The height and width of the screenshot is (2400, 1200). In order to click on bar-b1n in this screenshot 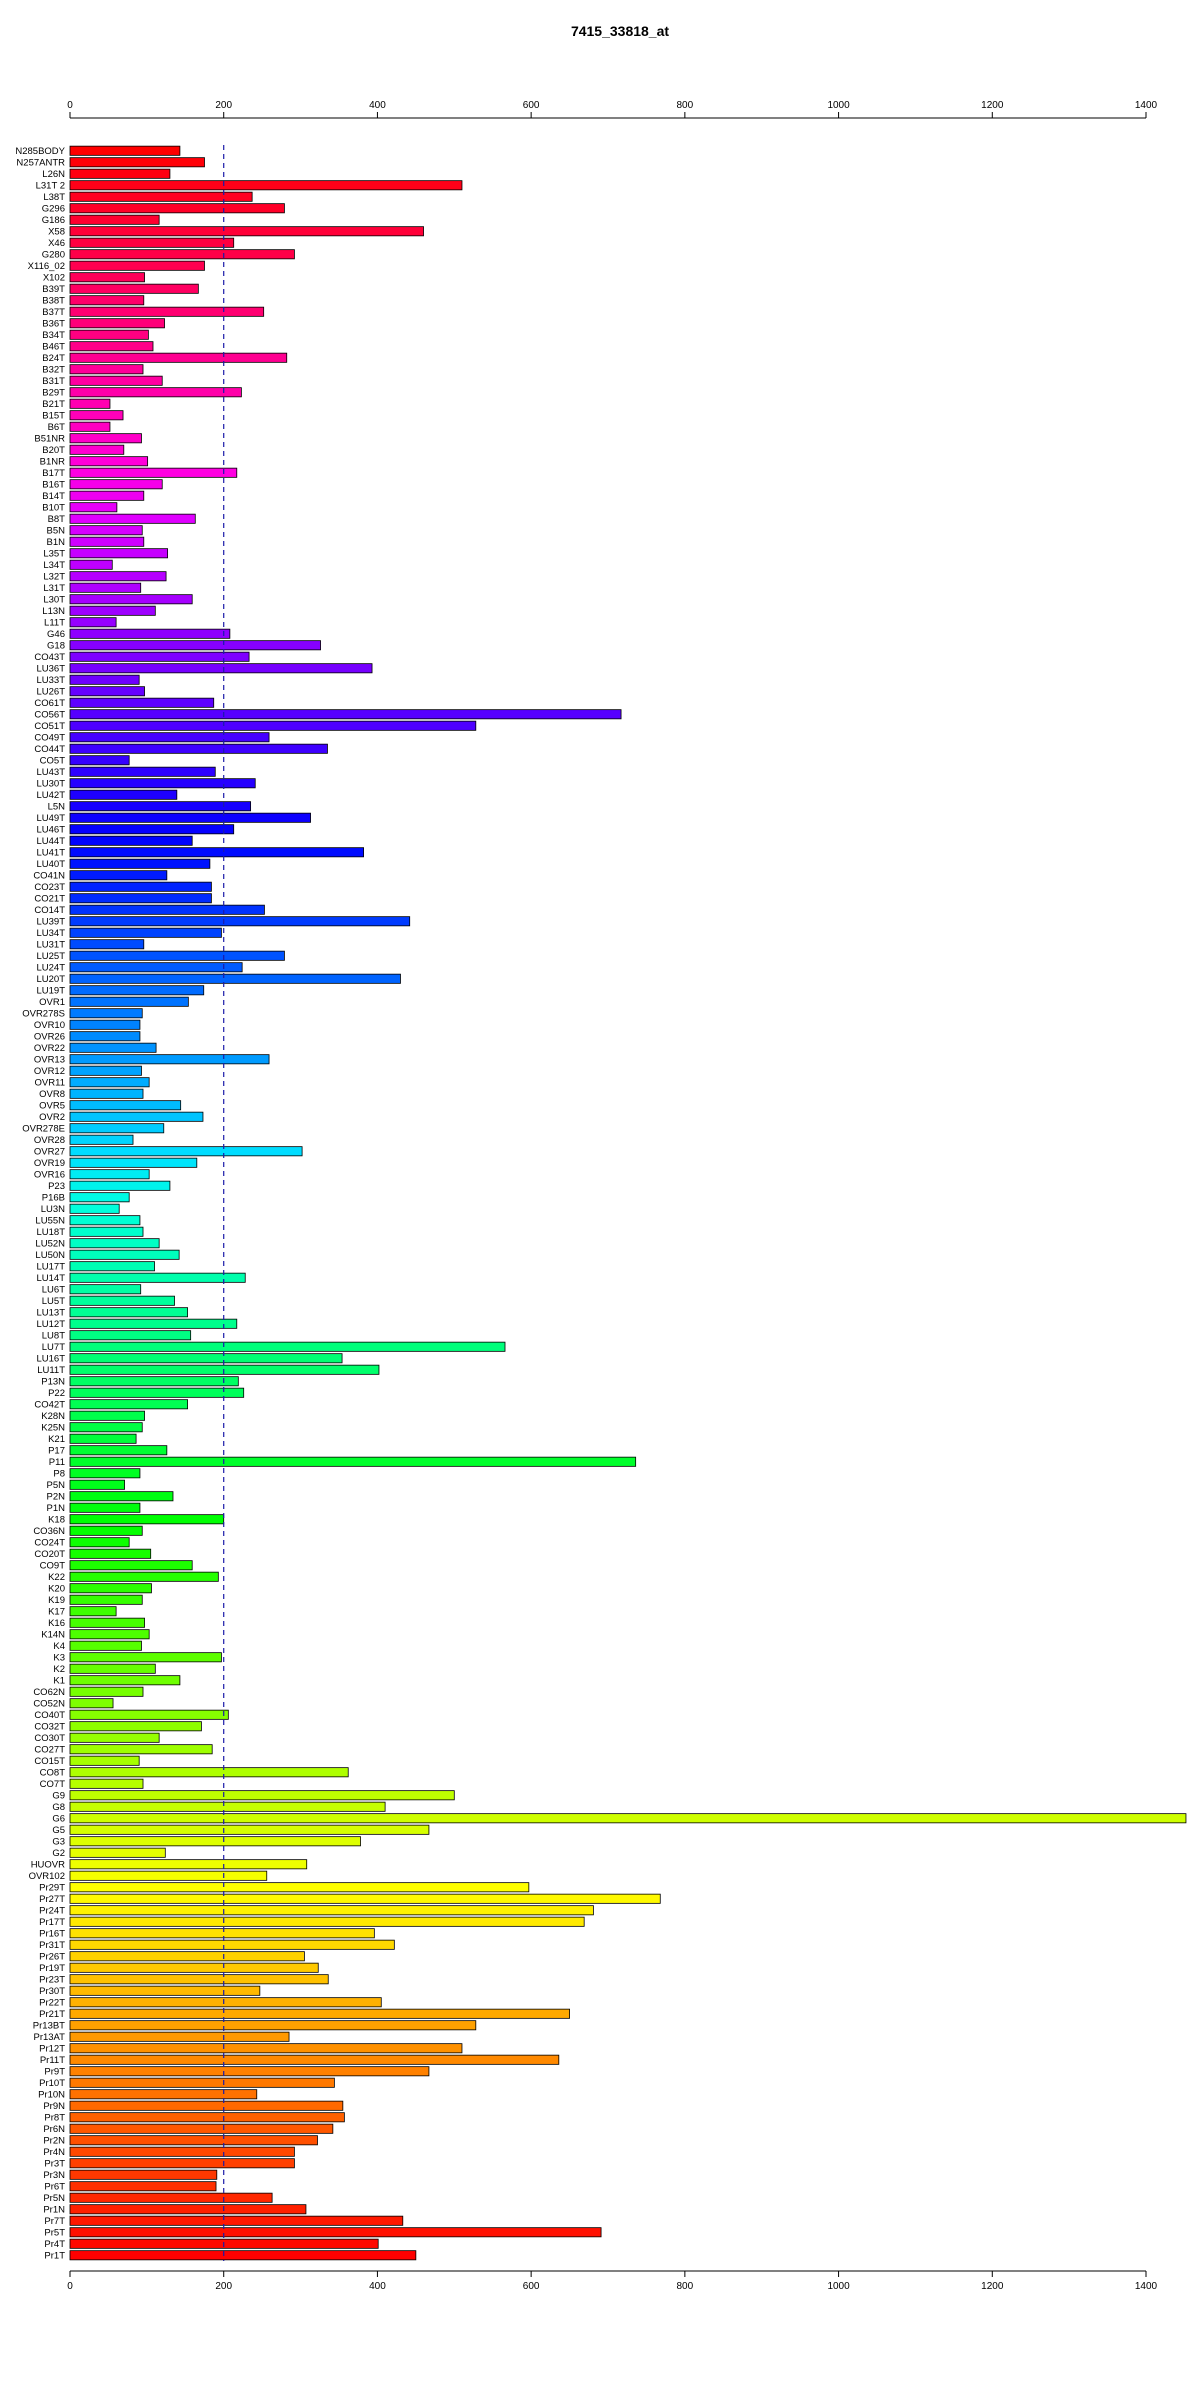, I will do `click(107, 541)`.